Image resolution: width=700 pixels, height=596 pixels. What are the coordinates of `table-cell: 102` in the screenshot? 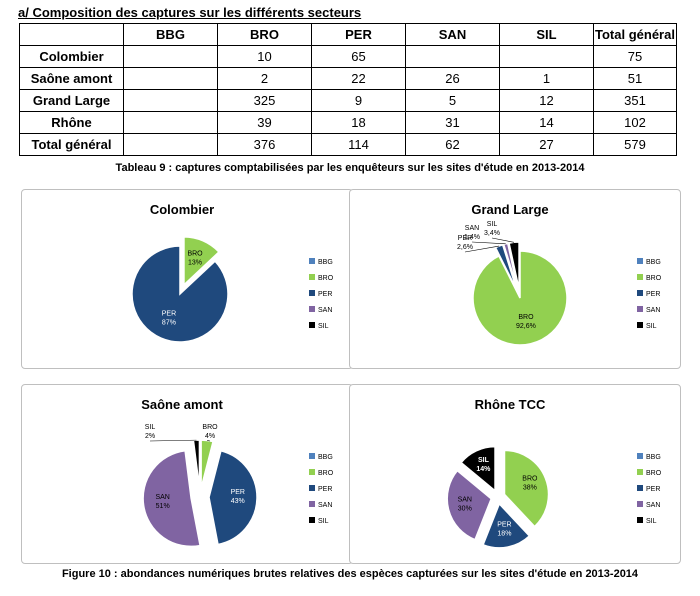 It's located at (635, 122).